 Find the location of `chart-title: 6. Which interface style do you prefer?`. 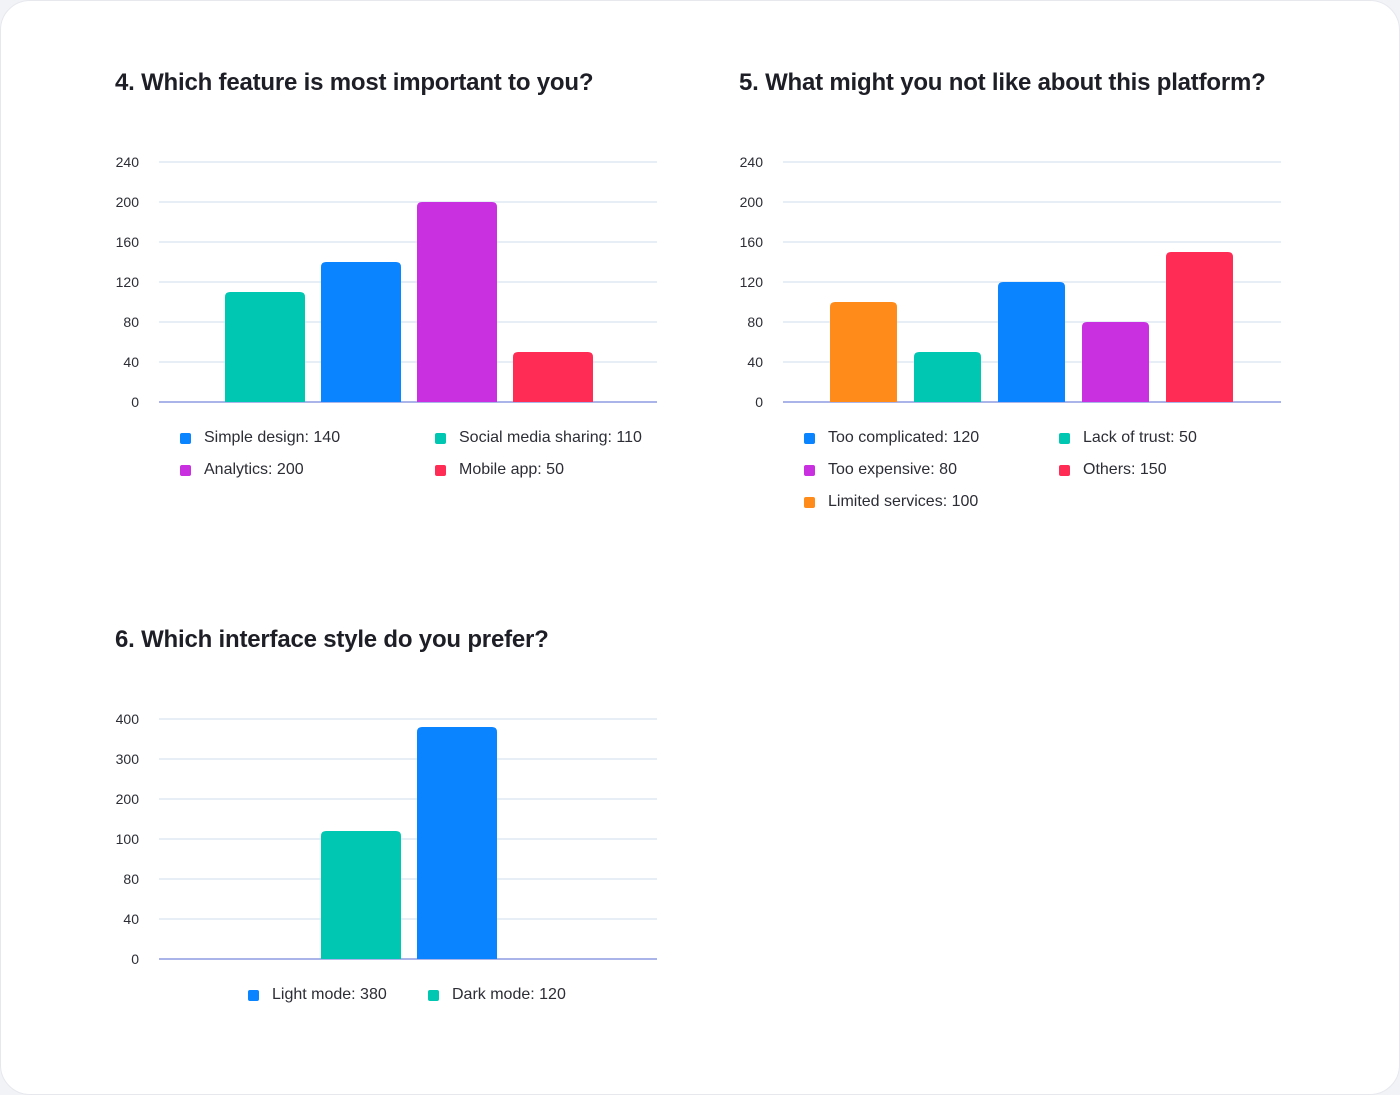

chart-title: 6. Which interface style do you prefer? is located at coordinates (332, 639).